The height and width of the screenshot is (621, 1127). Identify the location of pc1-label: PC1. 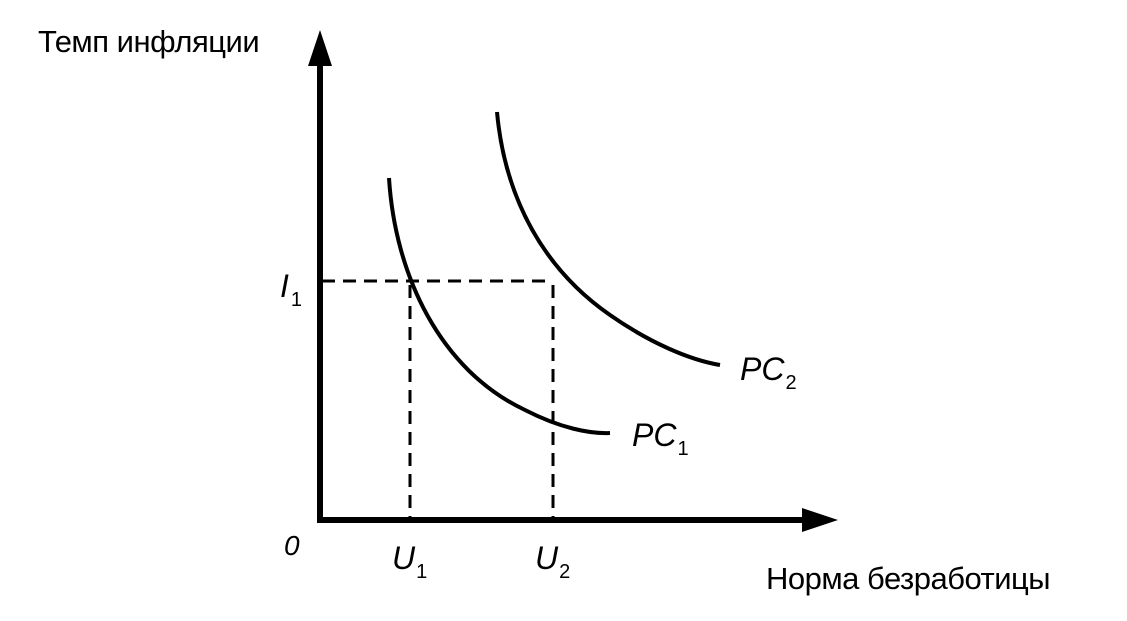
(660, 438).